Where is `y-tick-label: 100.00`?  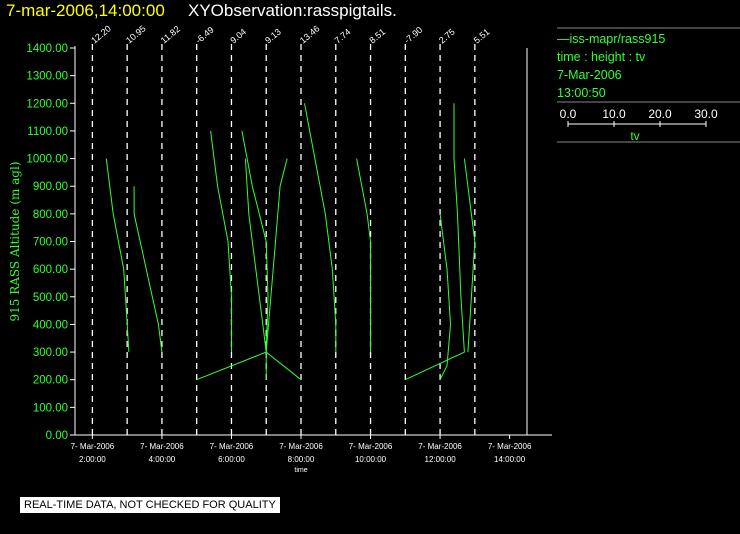 y-tick-label: 100.00 is located at coordinates (50, 408).